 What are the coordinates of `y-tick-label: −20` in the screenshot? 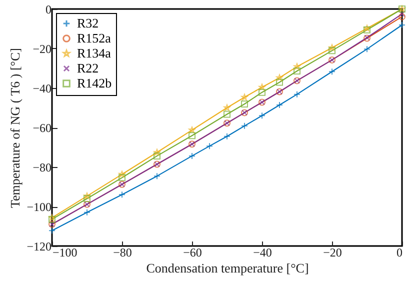 It's located at (42, 49).